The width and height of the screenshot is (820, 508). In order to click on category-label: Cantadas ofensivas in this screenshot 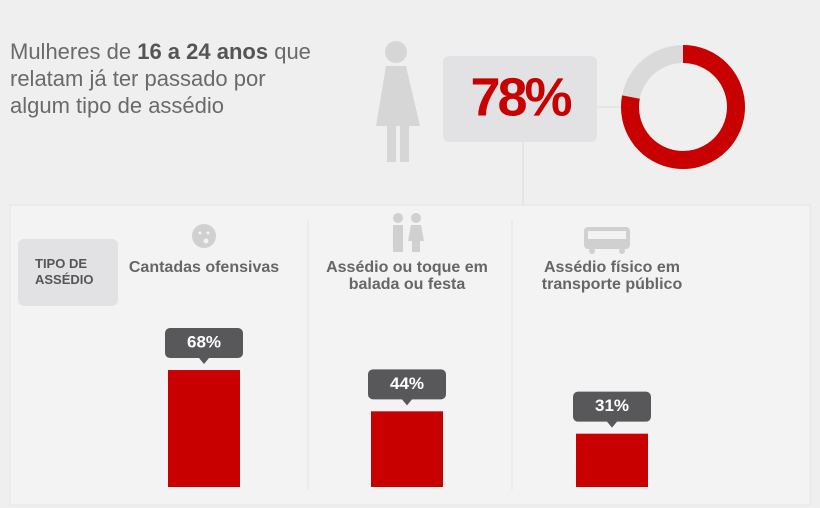, I will do `click(204, 267)`.